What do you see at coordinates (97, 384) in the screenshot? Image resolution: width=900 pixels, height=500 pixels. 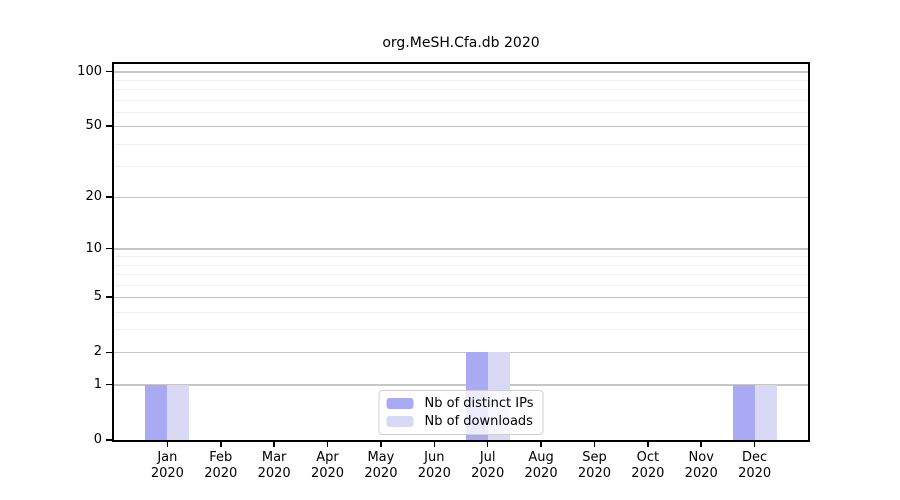 I see `y-tick-label-1: 1` at bounding box center [97, 384].